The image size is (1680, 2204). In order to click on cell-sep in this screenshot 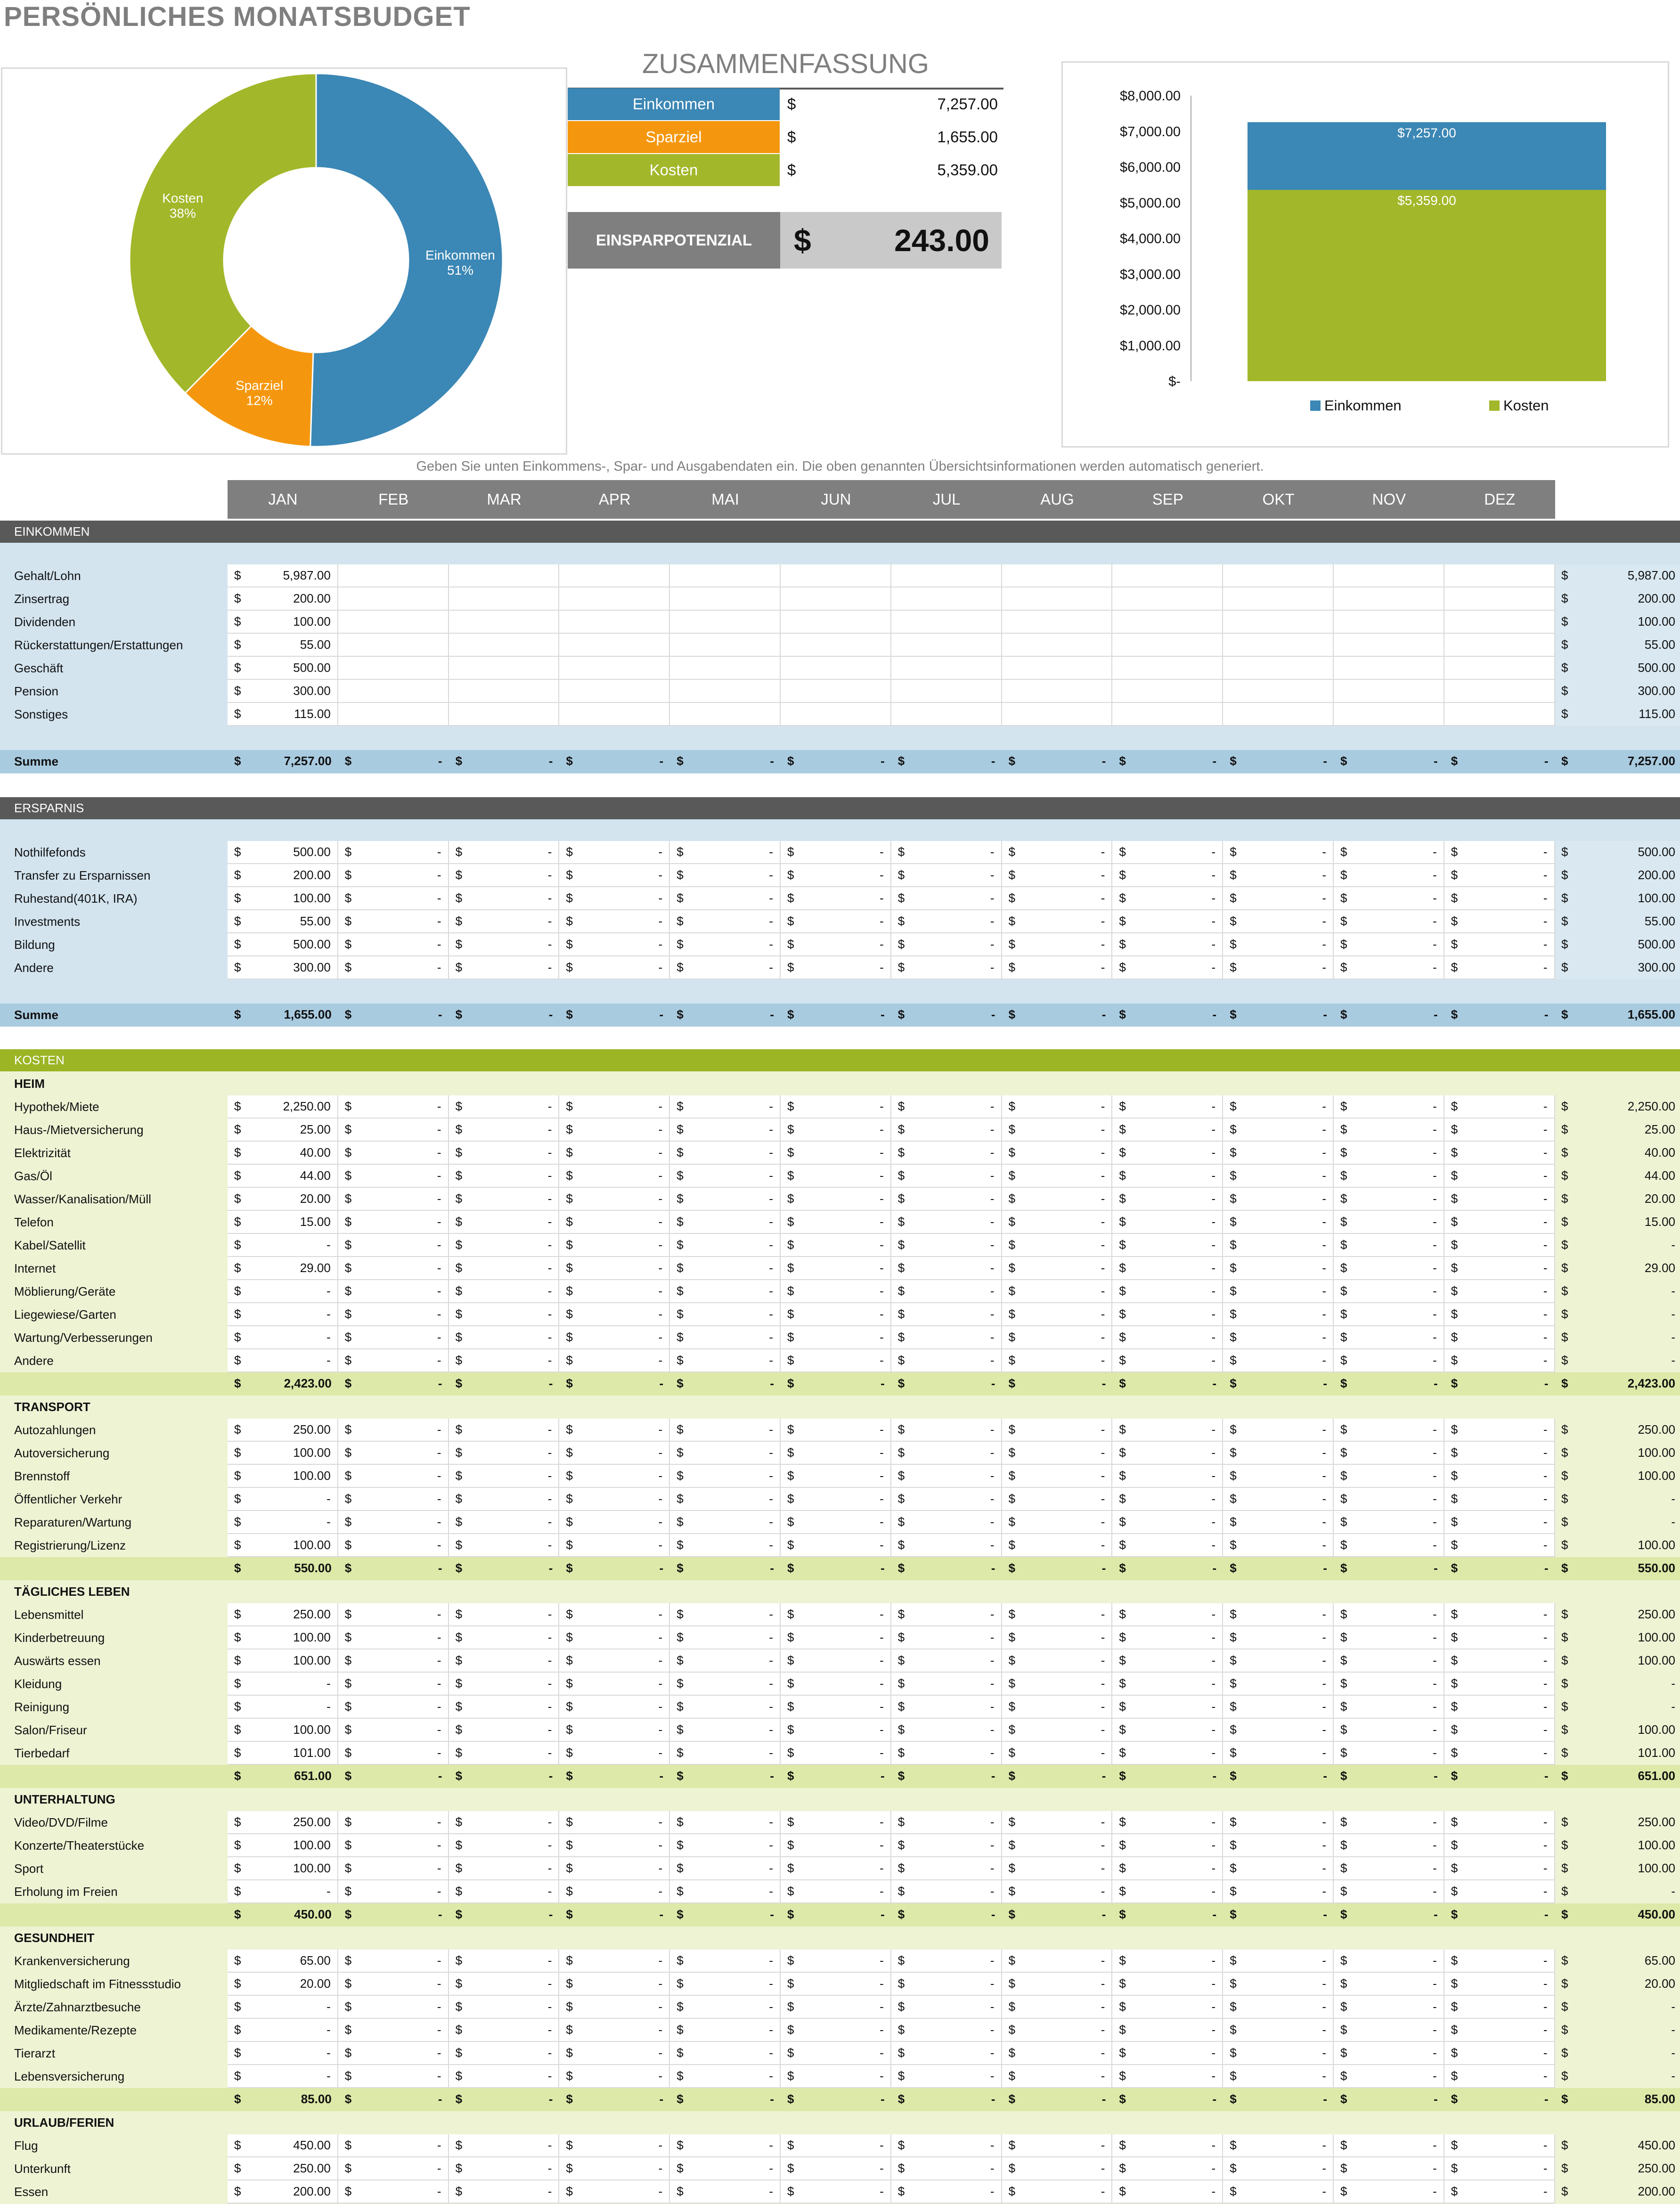, I will do `click(1167, 599)`.